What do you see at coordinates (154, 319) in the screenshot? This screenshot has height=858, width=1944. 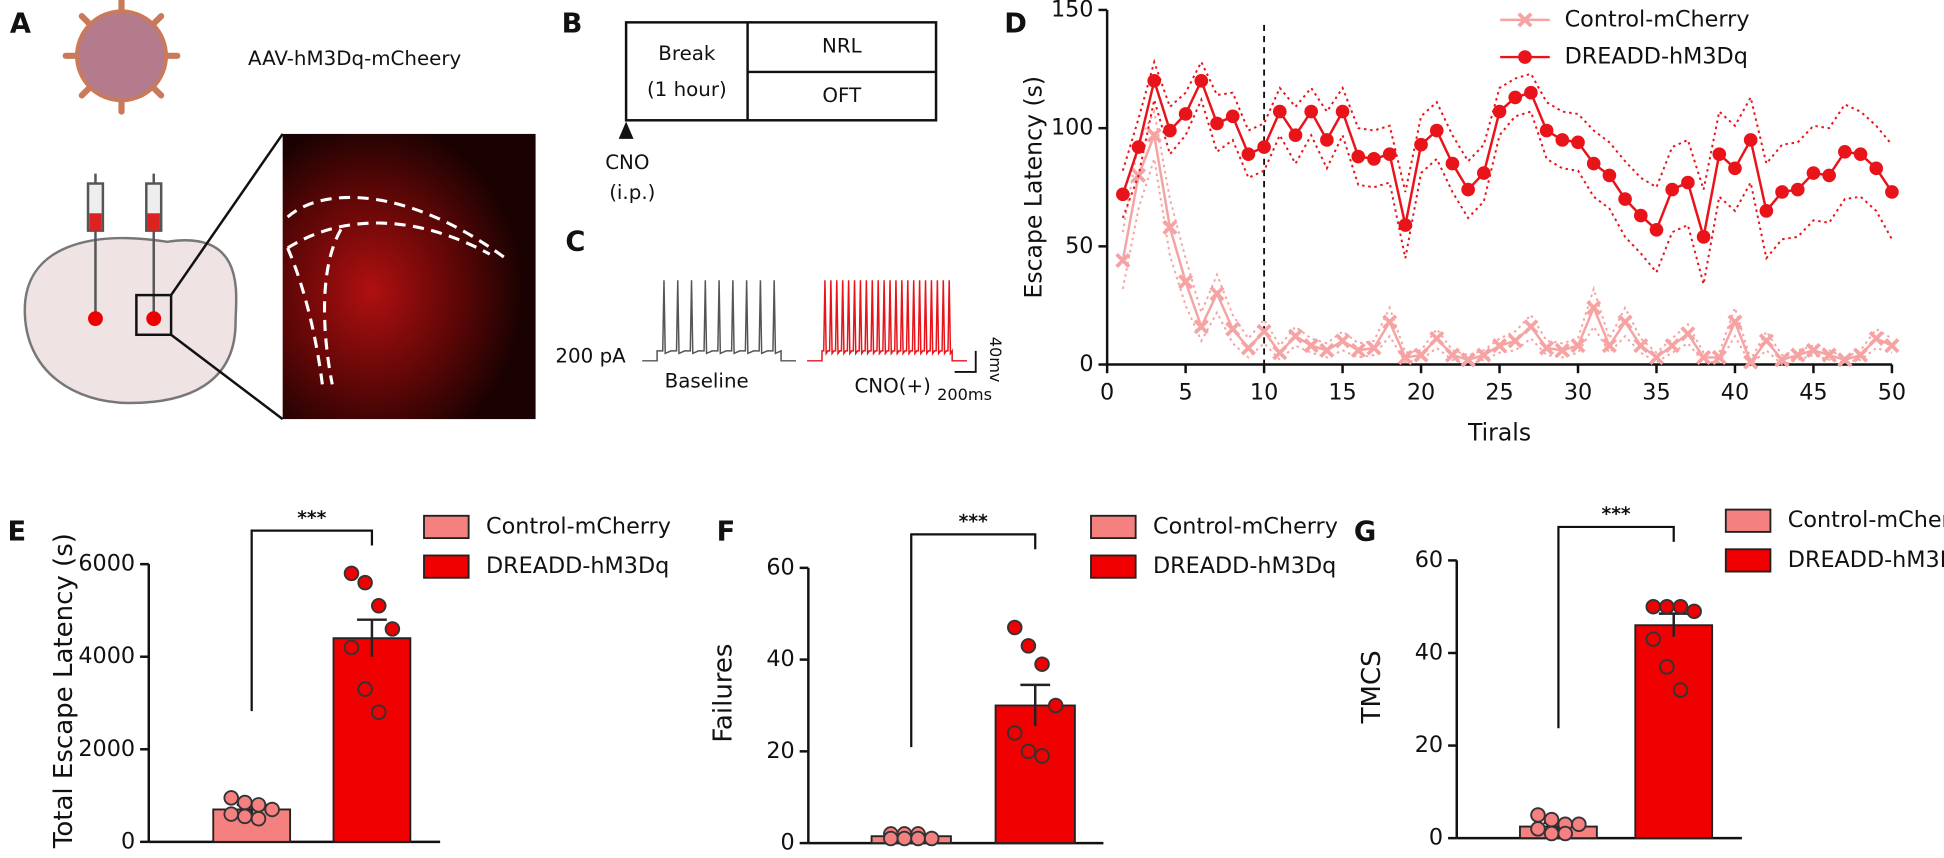 I see `injection-site` at bounding box center [154, 319].